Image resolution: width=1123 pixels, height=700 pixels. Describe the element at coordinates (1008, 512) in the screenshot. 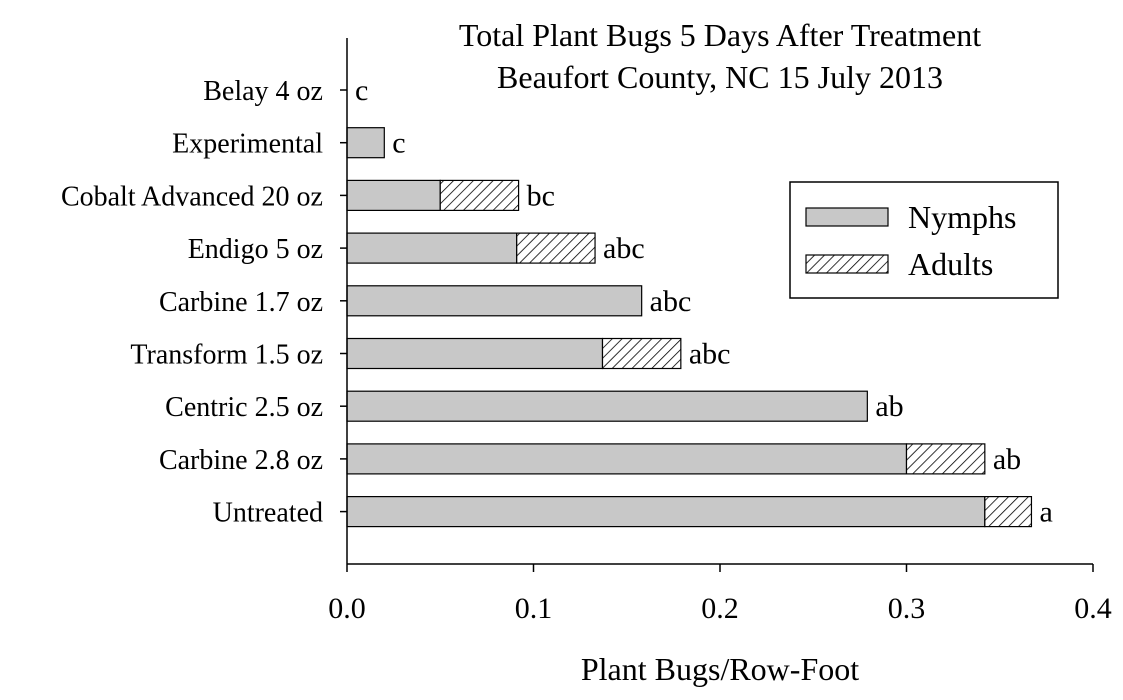

I see `bar-adults-untreated` at that location.